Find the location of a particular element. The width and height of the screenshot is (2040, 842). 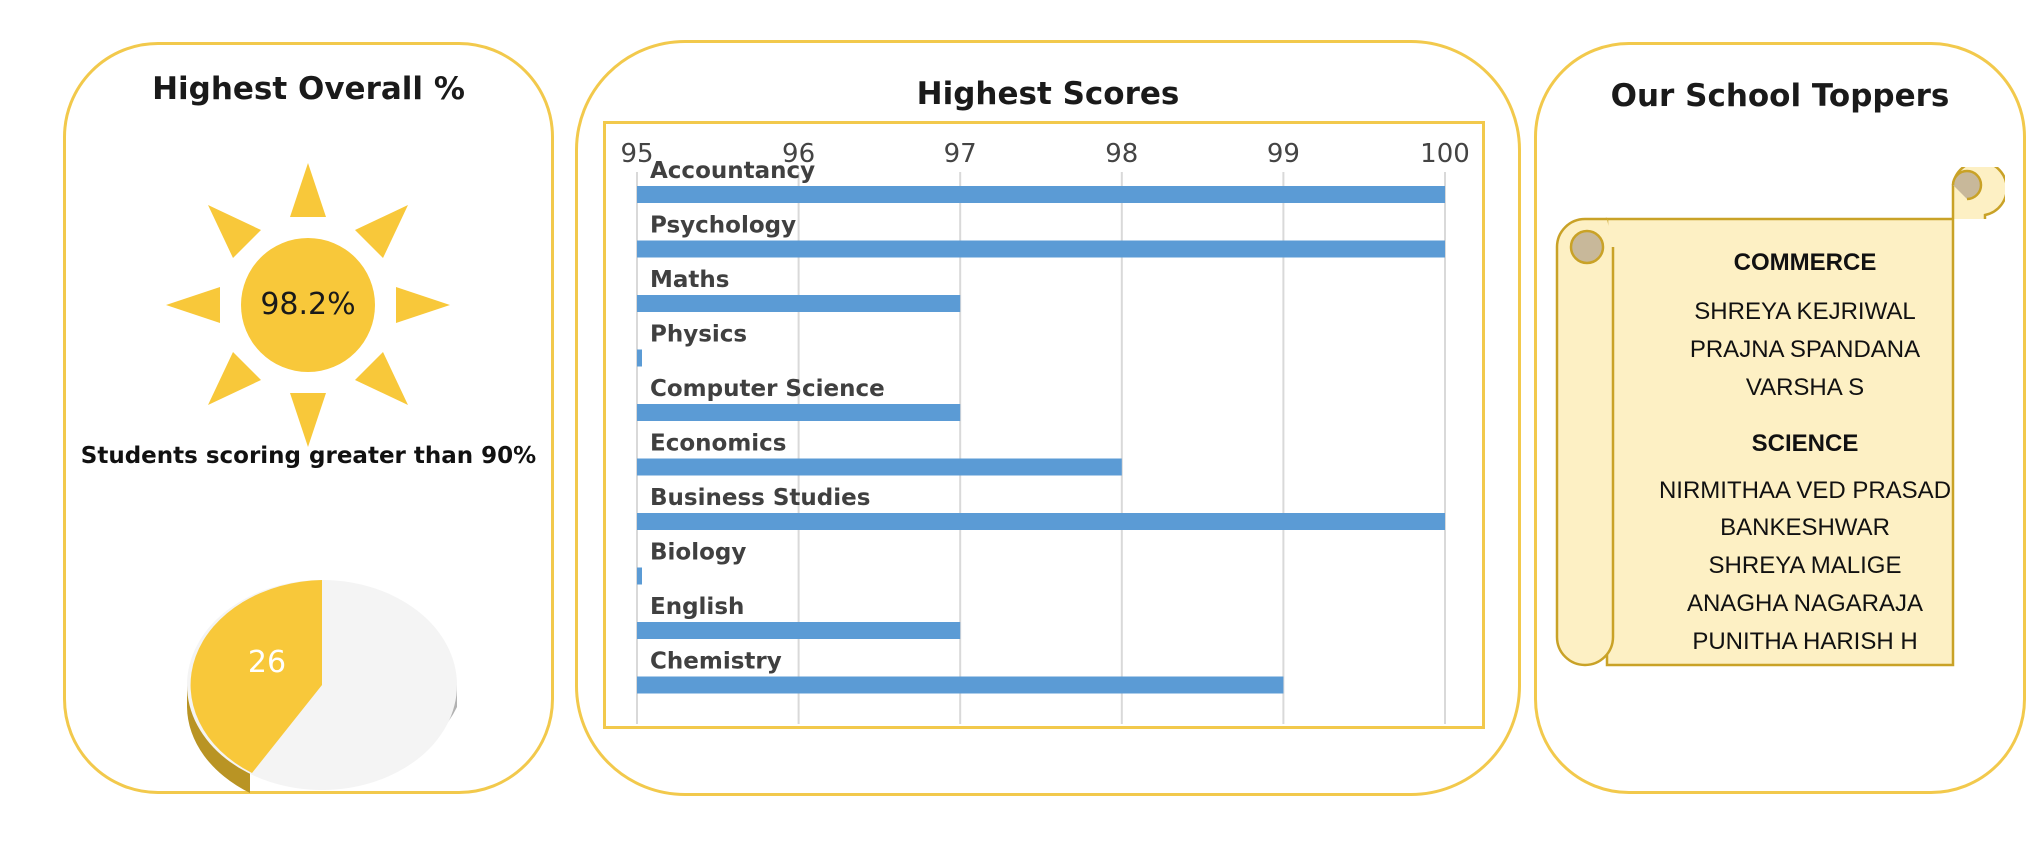

science-name: BANKESHWAR is located at coordinates (1805, 527).